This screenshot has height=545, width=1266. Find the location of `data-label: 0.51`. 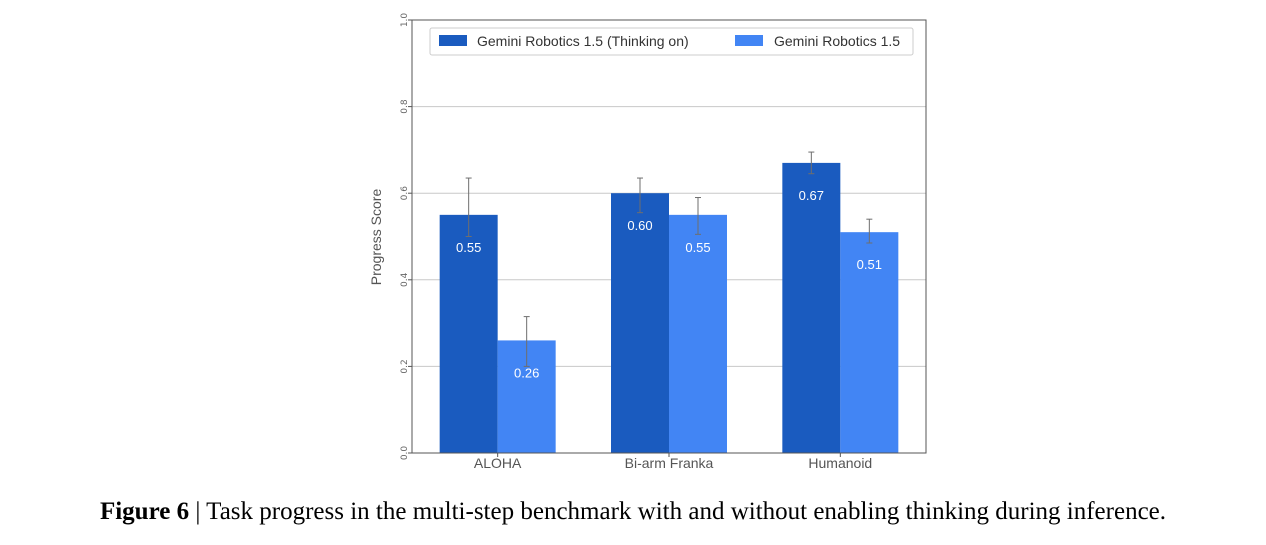

data-label: 0.51 is located at coordinates (869, 264).